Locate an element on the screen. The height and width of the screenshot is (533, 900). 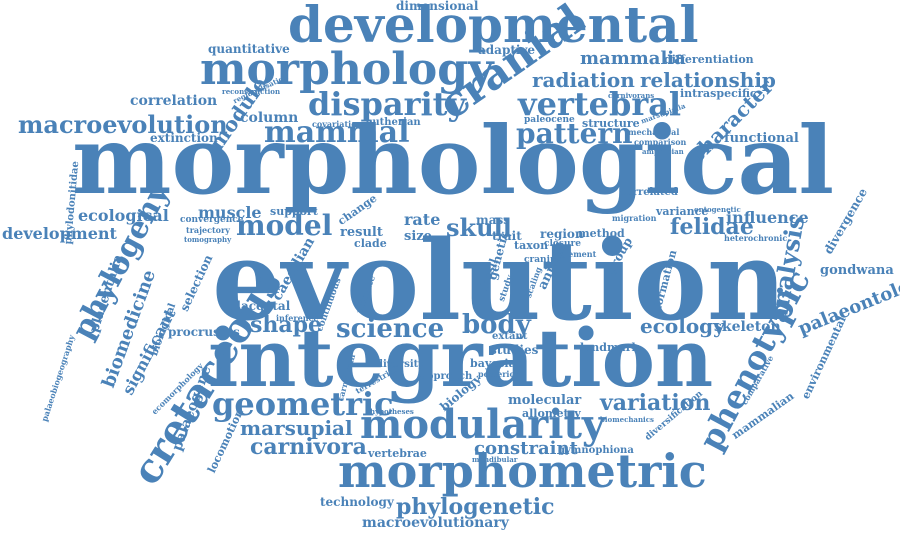
word: eutherian is located at coordinates (393, 123).